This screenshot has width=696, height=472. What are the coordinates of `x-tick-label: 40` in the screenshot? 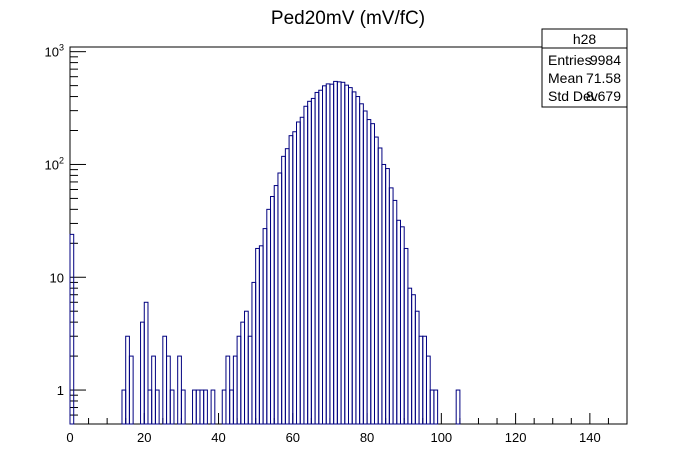 It's located at (218, 437).